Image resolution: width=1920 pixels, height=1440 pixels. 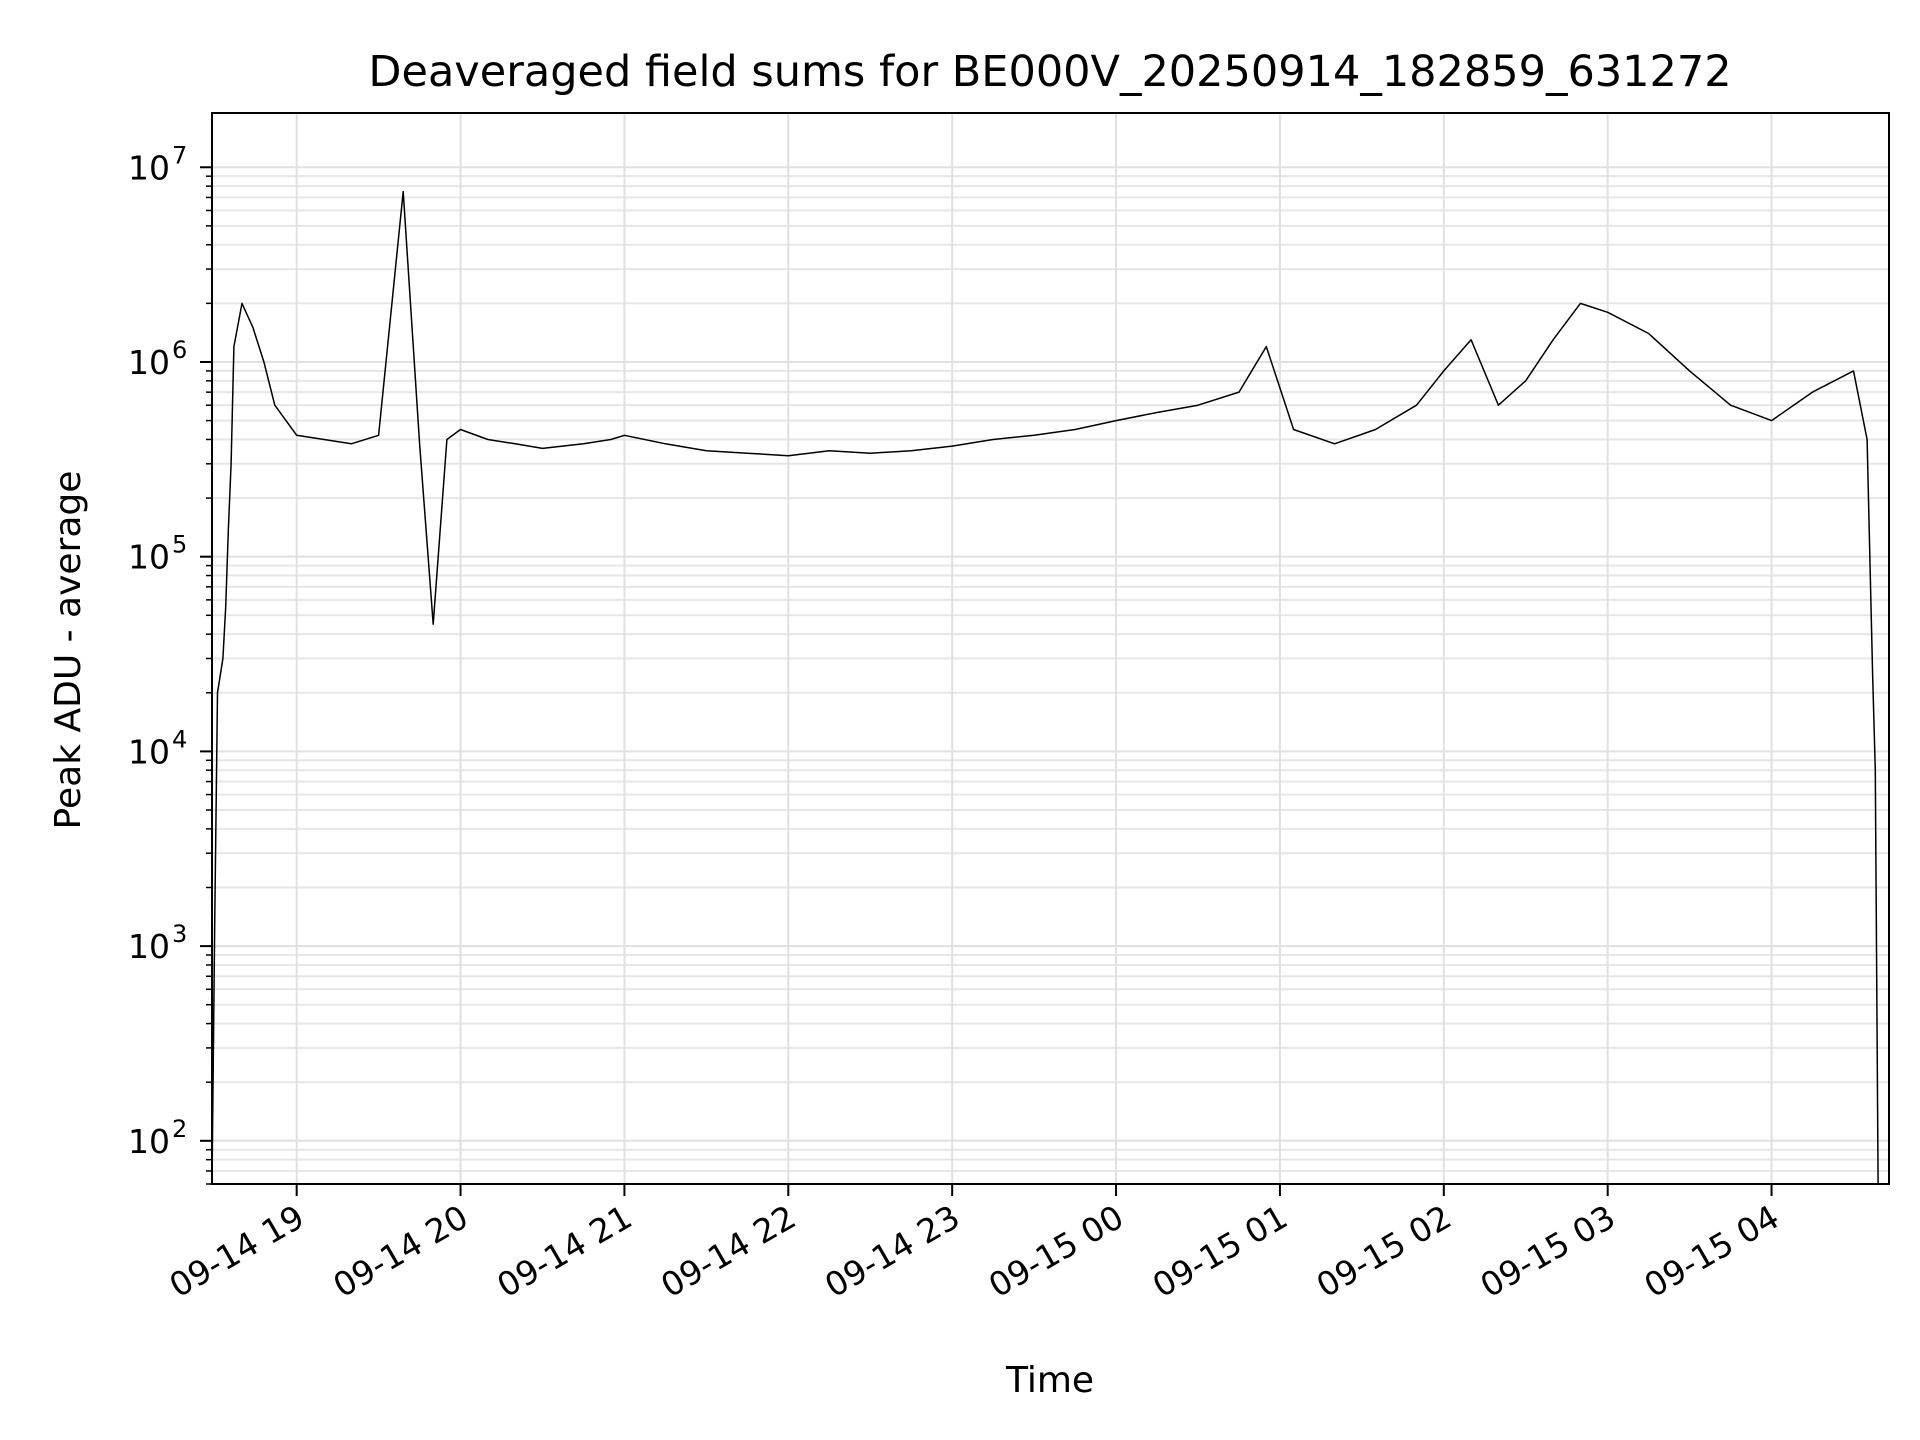 I want to click on y-axis-label: Peak ADU - average, so click(x=68, y=650).